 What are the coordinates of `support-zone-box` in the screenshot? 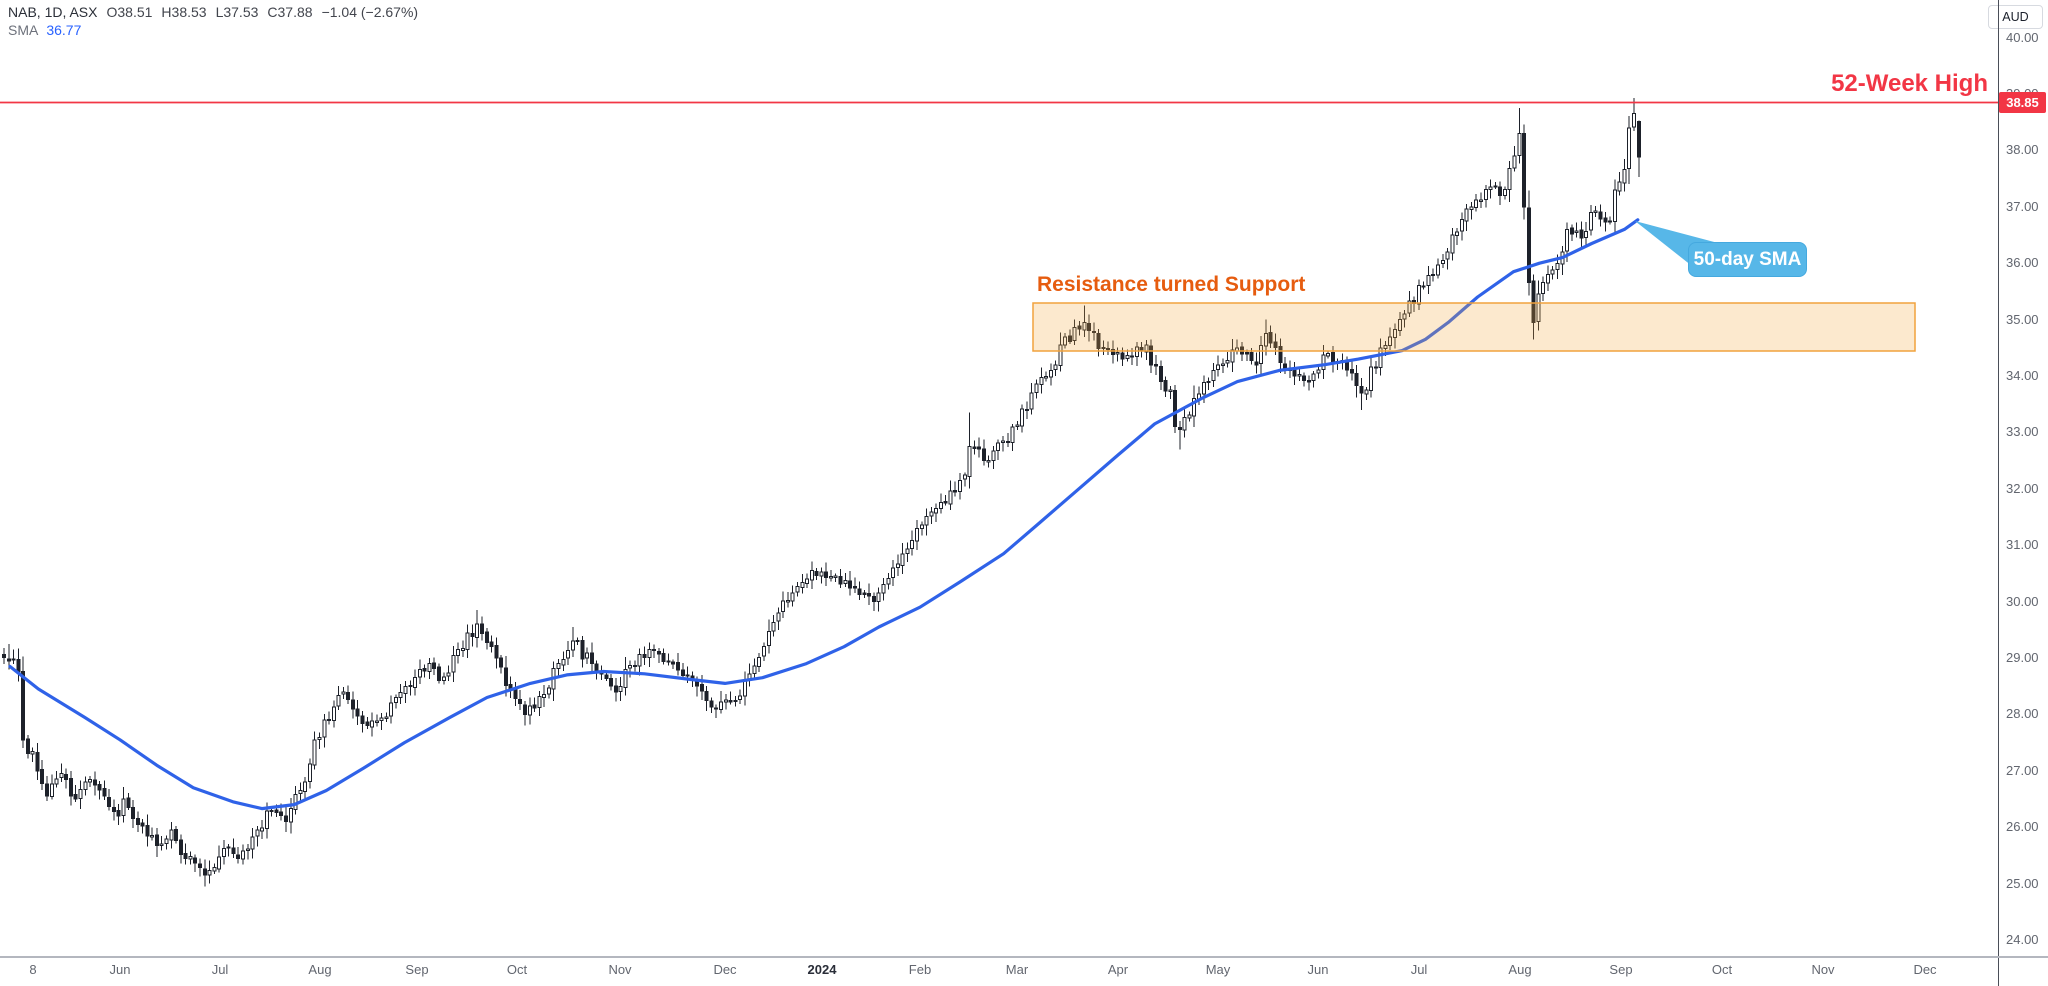 It's located at (1474, 327).